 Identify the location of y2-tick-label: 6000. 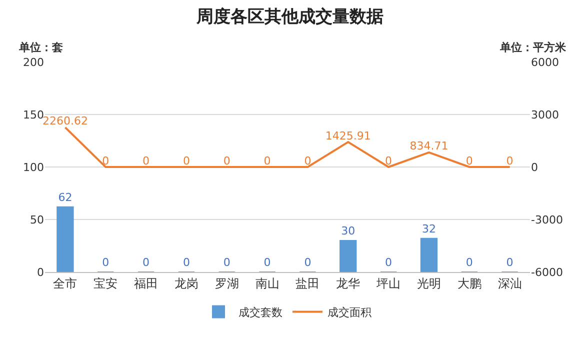
(545, 62).